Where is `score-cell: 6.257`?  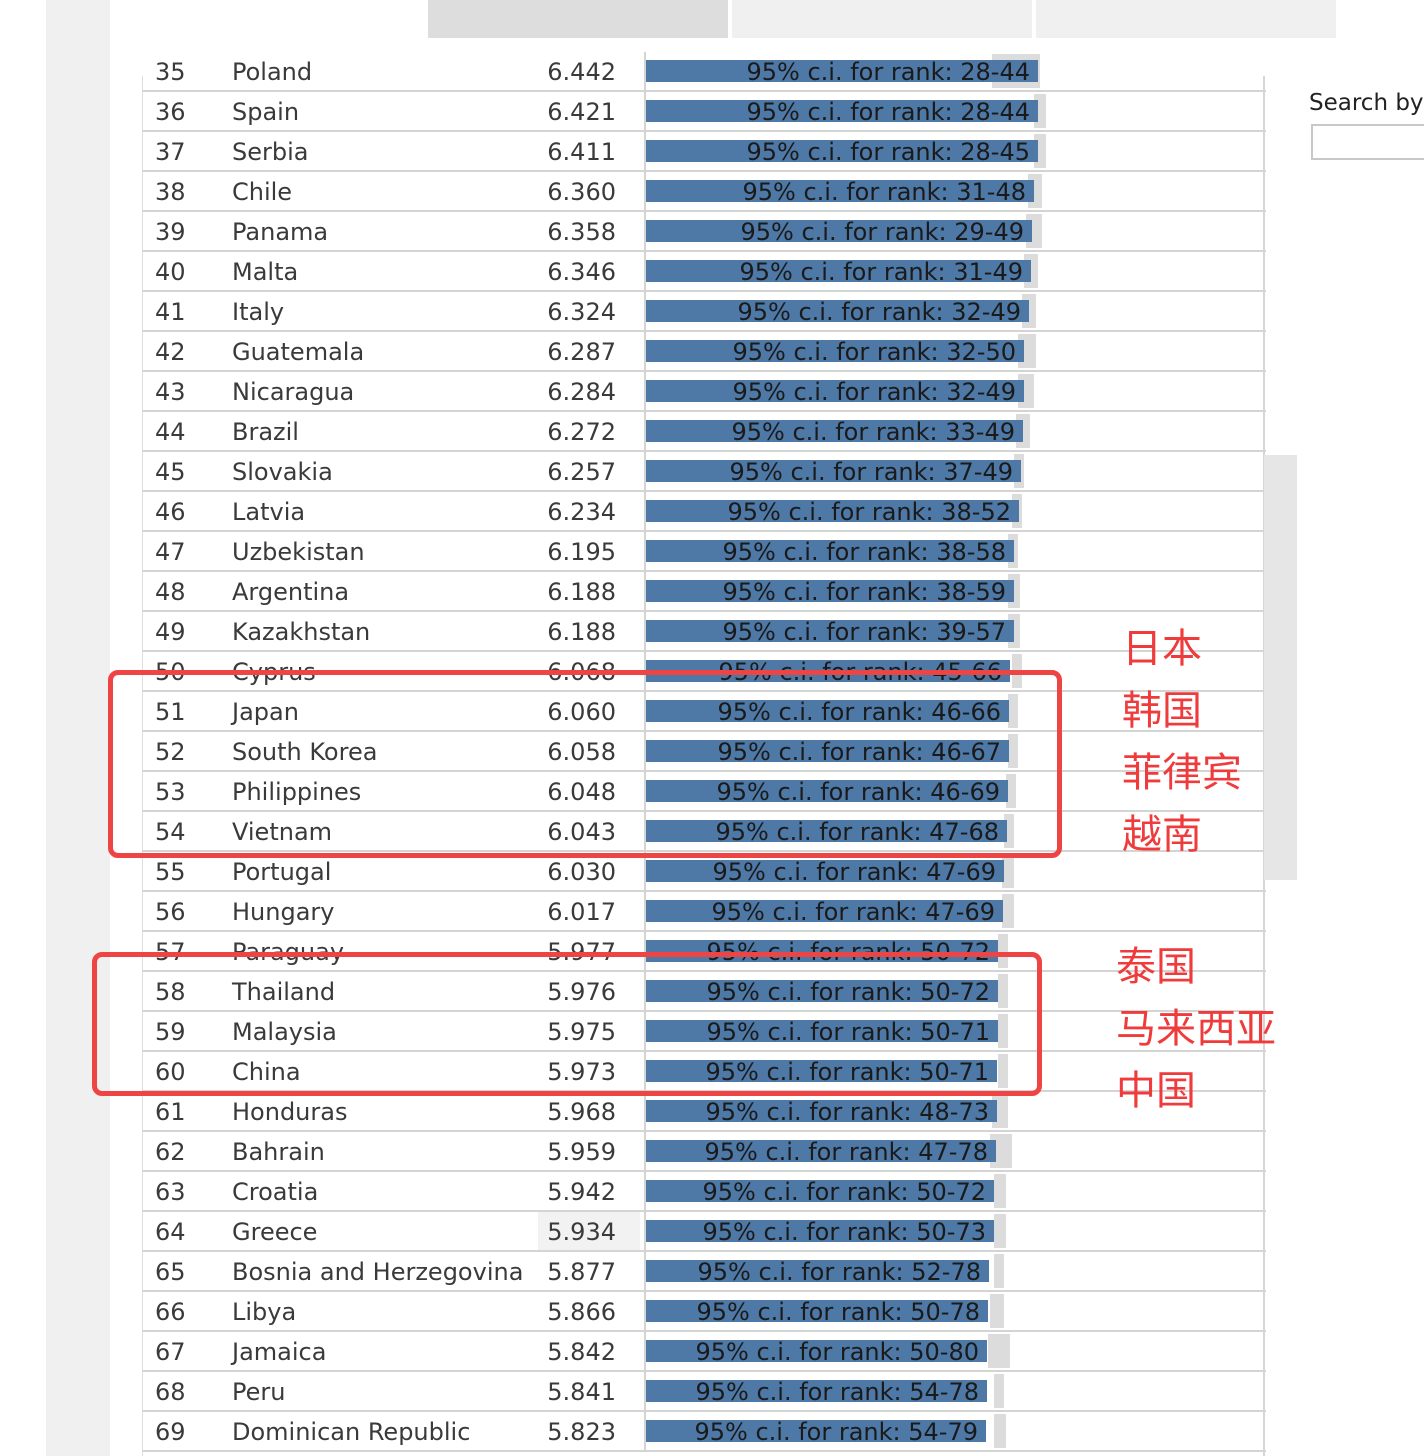
score-cell: 6.257 is located at coordinates (581, 472).